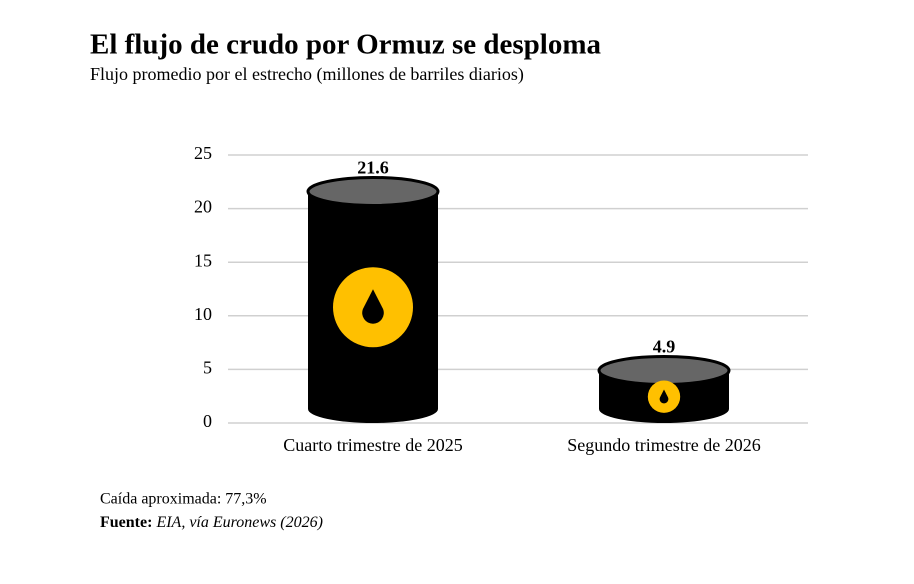 The width and height of the screenshot is (914, 584). I want to click on y-tick-label: 15, so click(203, 260).